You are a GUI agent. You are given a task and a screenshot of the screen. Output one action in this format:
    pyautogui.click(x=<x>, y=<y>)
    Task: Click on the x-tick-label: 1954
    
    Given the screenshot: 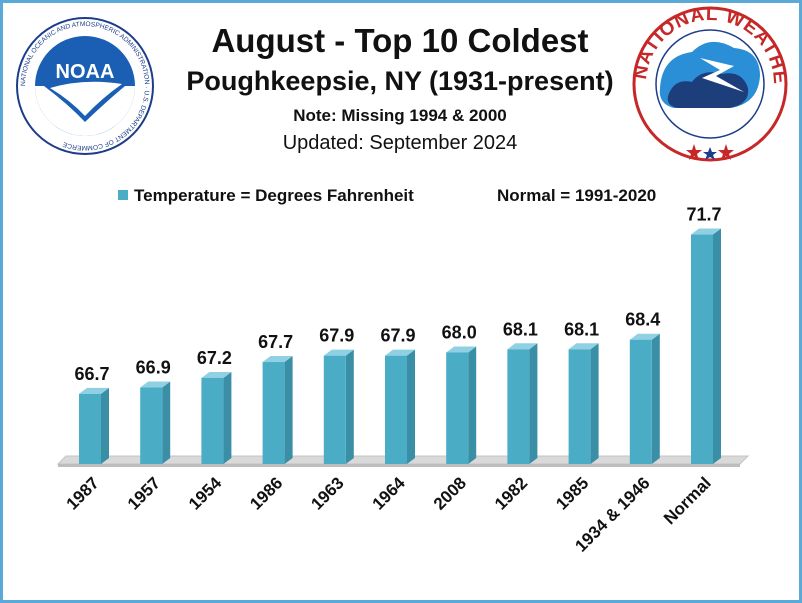 What is the action you would take?
    pyautogui.click(x=205, y=493)
    